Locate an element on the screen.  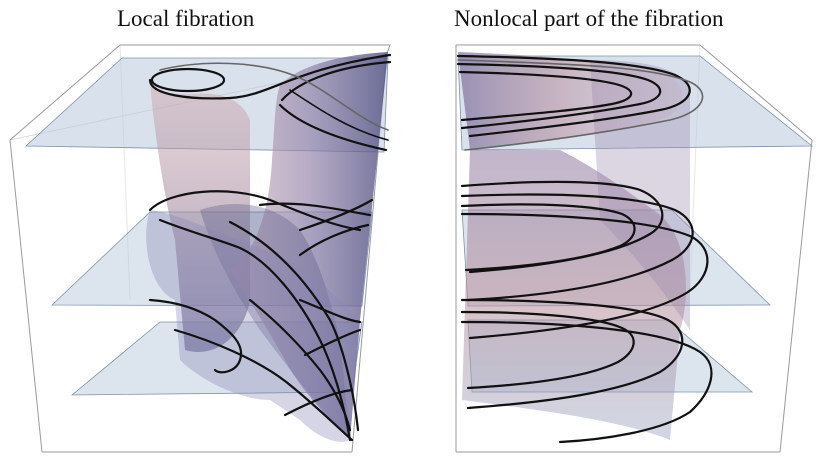
left-surface-lower is located at coordinates (253, 326).